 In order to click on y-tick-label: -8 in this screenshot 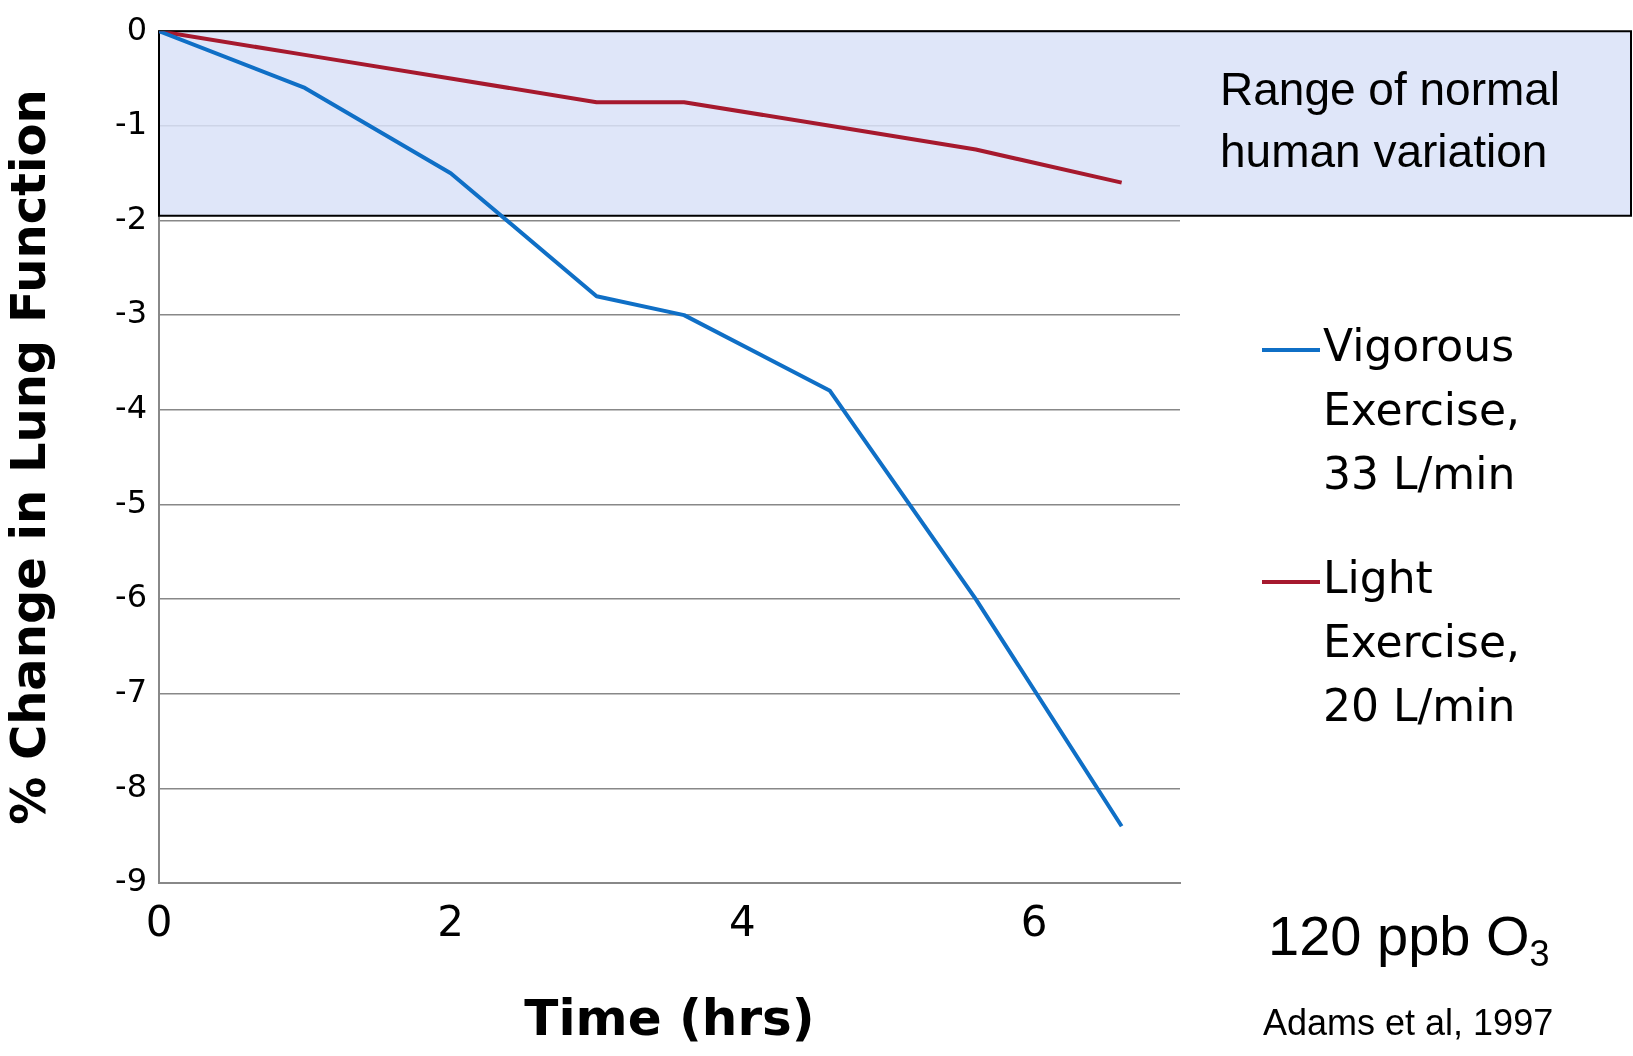, I will do `click(131, 785)`.